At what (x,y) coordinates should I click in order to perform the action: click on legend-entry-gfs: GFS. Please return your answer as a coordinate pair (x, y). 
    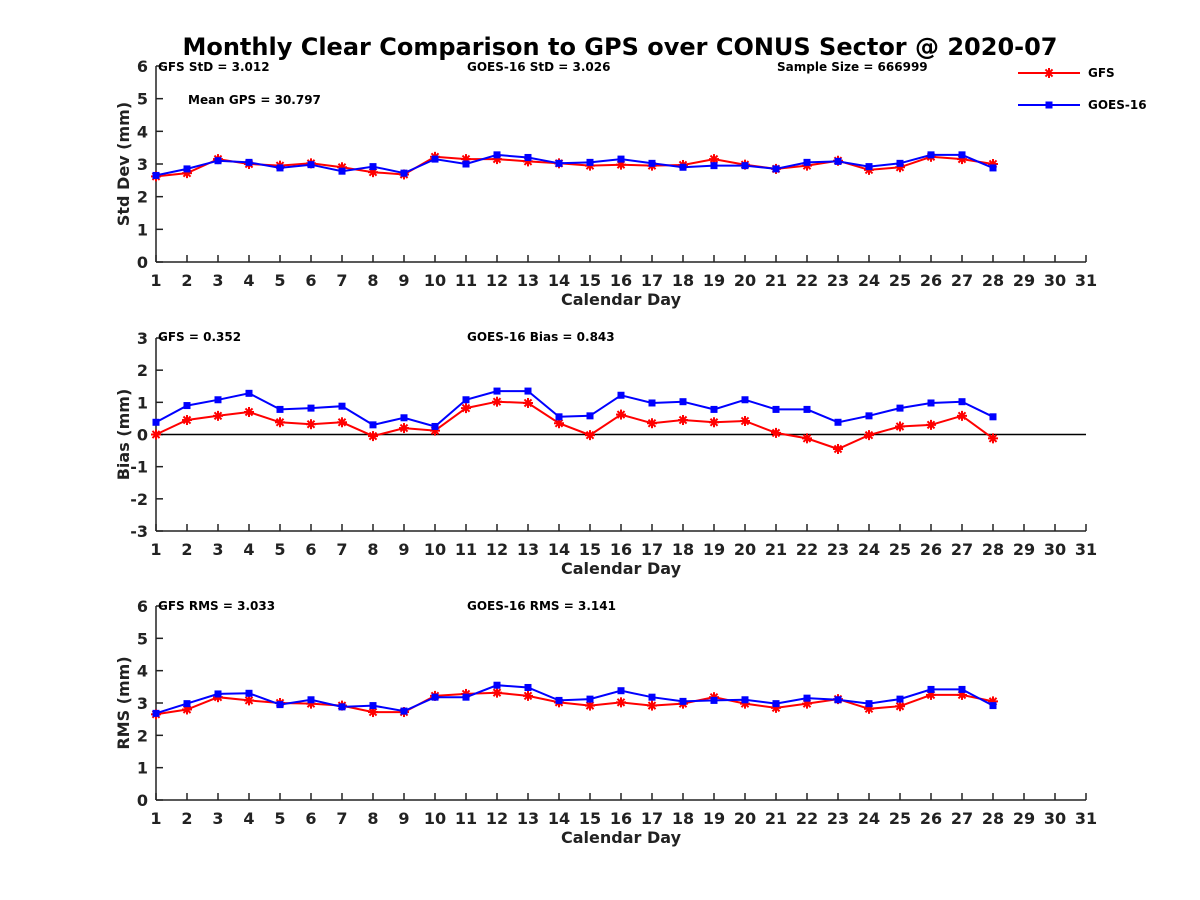
    Looking at the image, I should click on (1066, 73).